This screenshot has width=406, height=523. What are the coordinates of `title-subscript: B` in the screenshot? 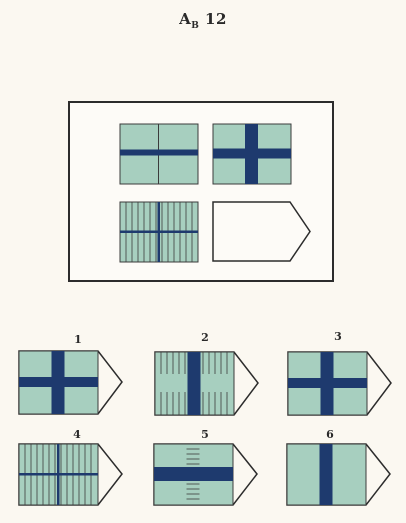 It's located at (195, 26).